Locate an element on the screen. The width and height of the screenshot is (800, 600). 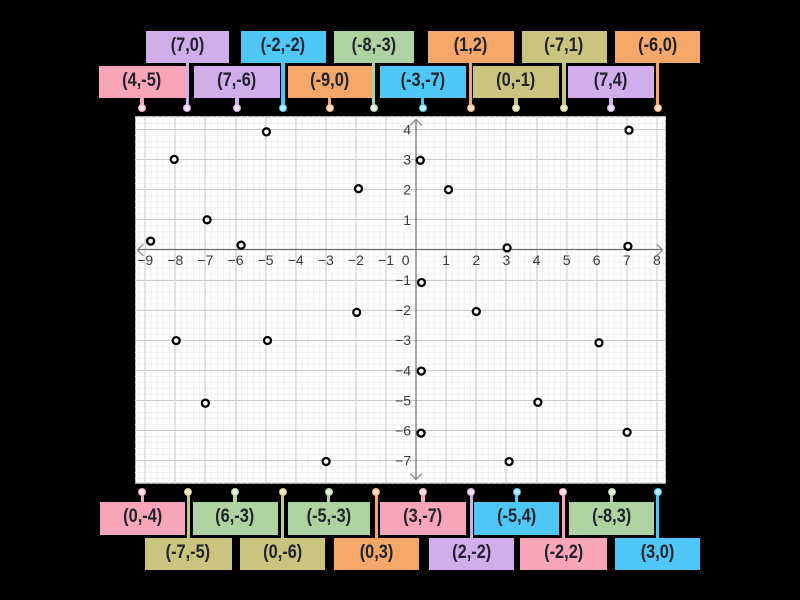
svg-text: −9 is located at coordinates (145, 260).